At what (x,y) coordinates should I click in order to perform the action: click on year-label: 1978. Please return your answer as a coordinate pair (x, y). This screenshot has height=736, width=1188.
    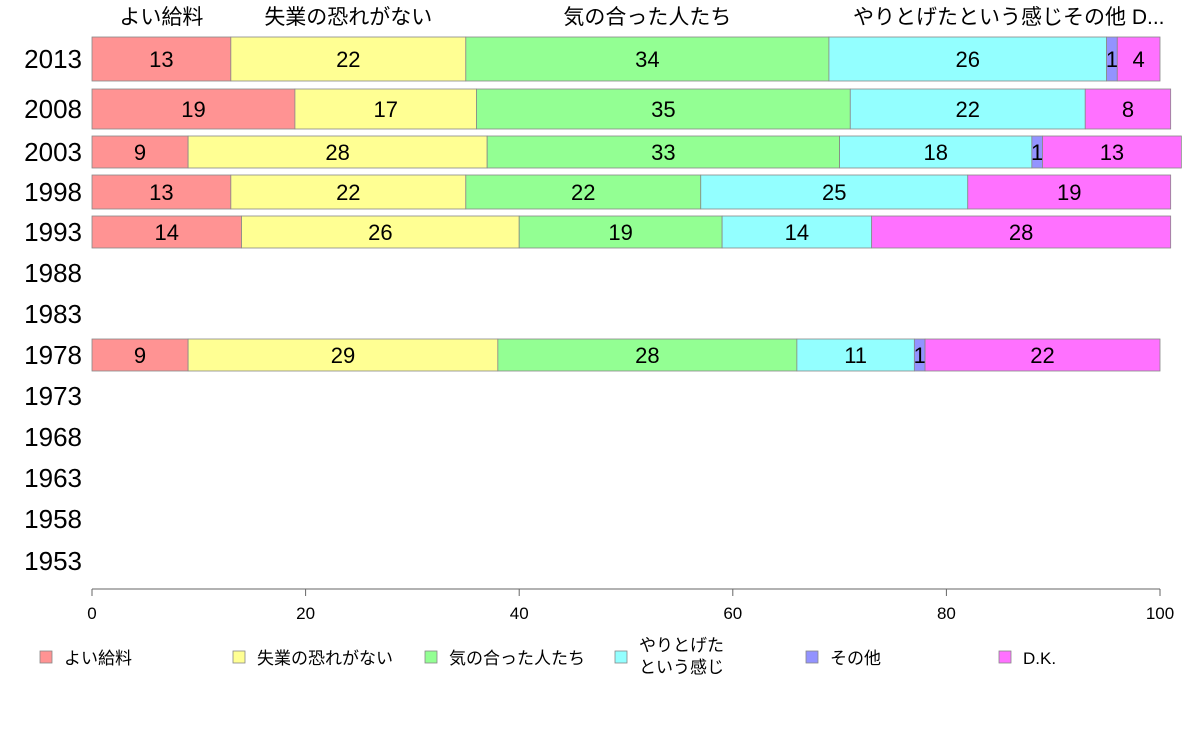
    Looking at the image, I should click on (53, 355).